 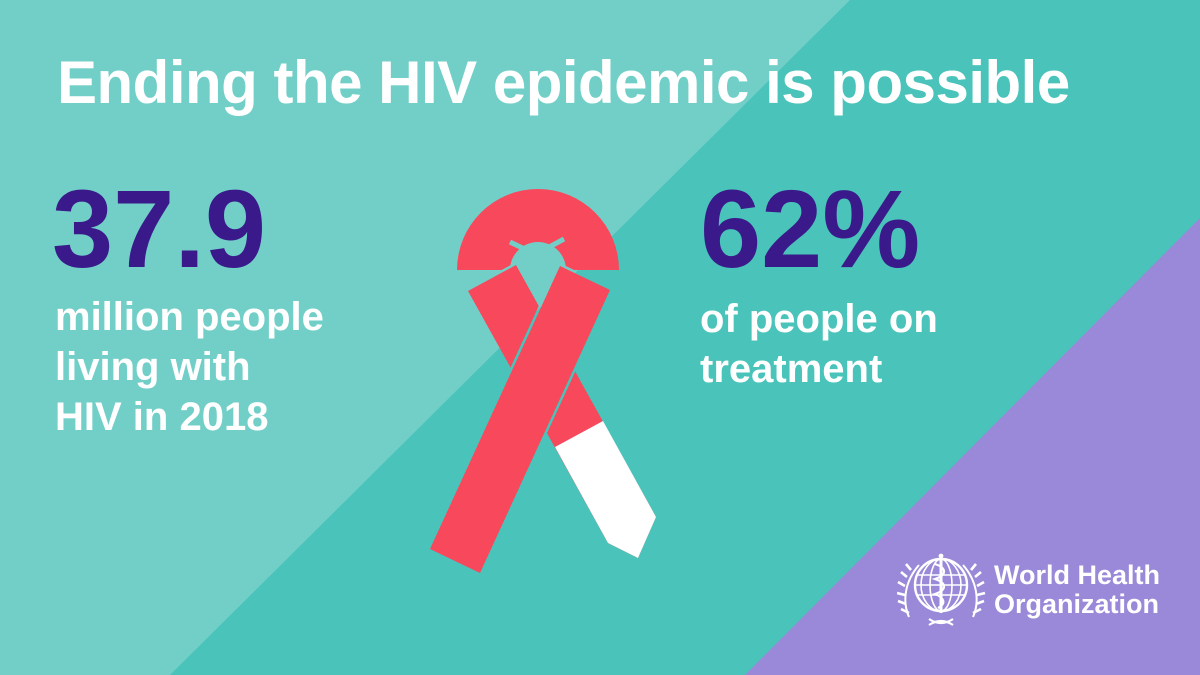 I want to click on who-name-line: Organization, so click(x=1077, y=604).